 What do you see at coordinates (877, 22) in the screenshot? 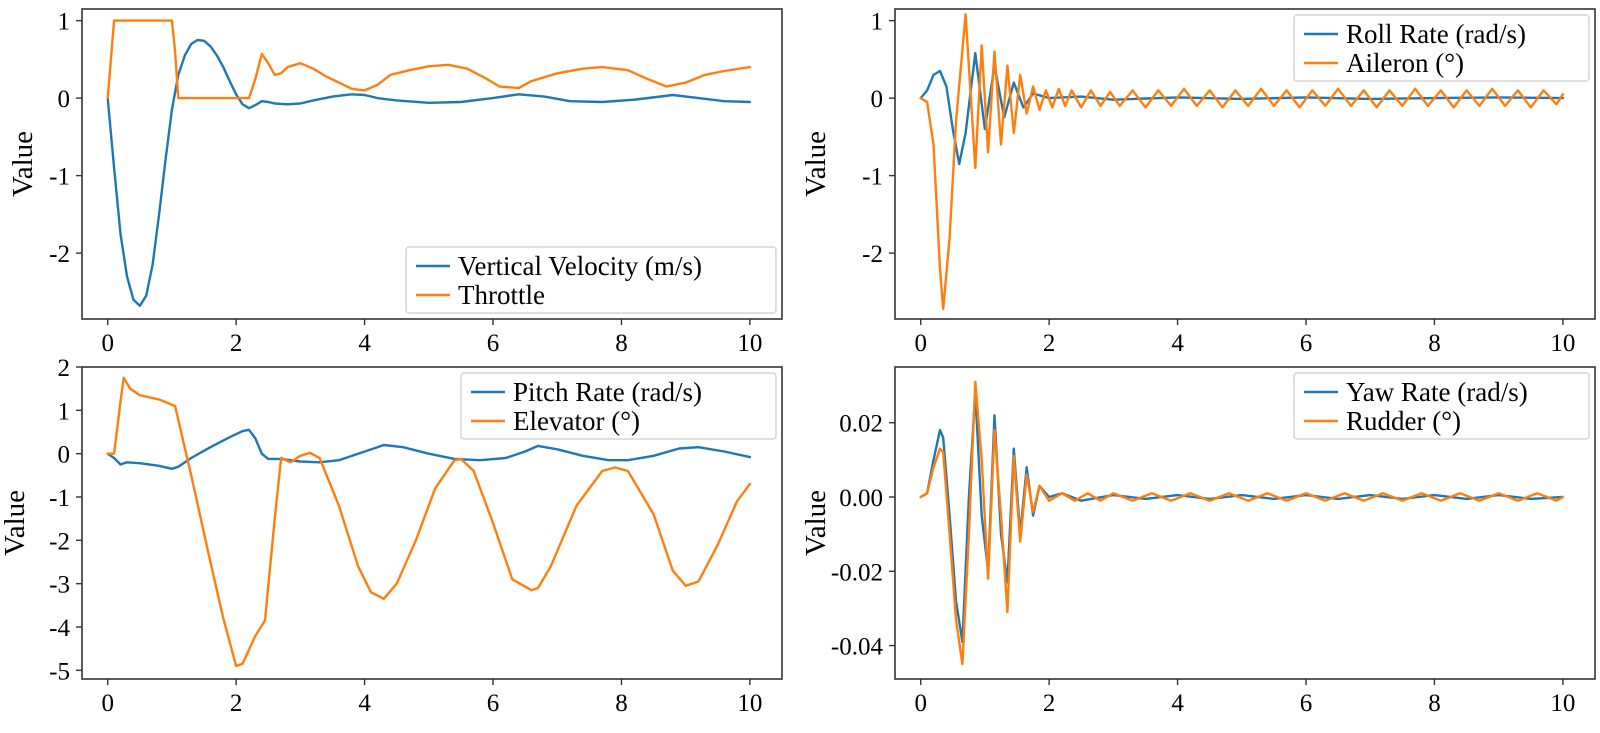
I see `roll-y-tick-label: 1` at bounding box center [877, 22].